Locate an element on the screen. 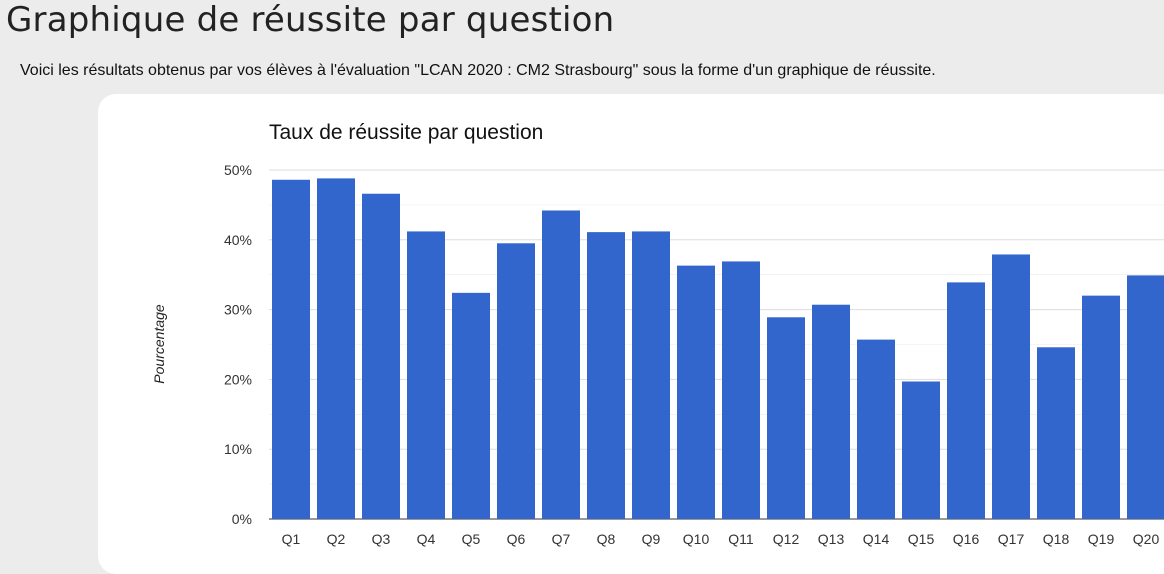  x-tick-label: Q5 is located at coordinates (471, 539).